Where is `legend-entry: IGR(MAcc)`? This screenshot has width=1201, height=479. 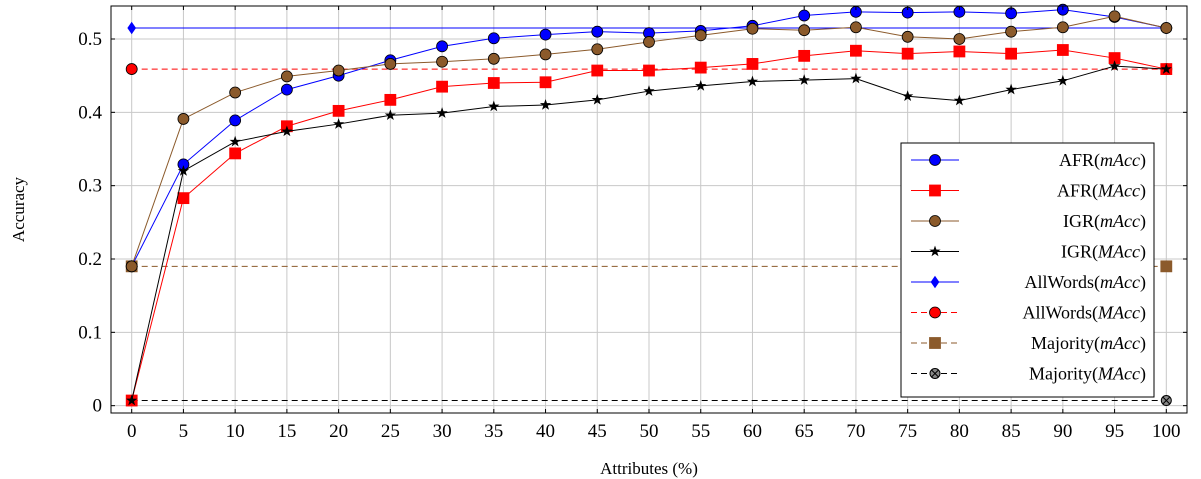 legend-entry: IGR(MAcc) is located at coordinates (1028, 252).